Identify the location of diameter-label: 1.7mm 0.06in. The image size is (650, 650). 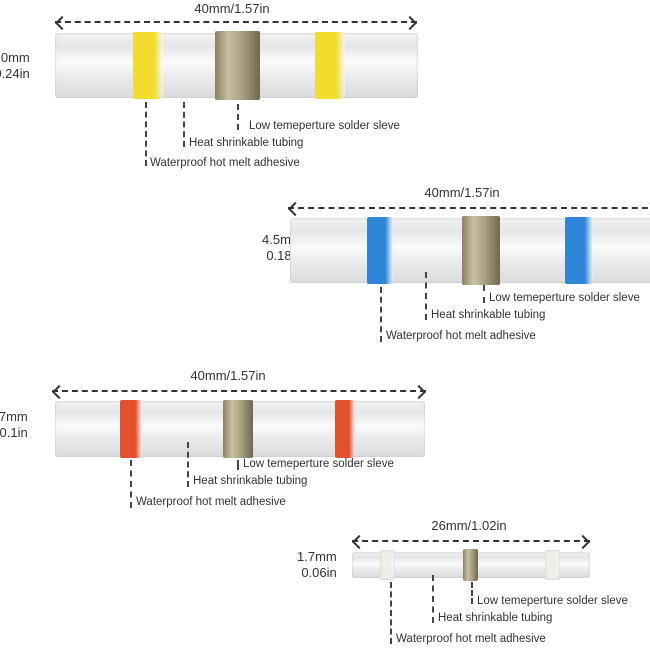
(317, 564).